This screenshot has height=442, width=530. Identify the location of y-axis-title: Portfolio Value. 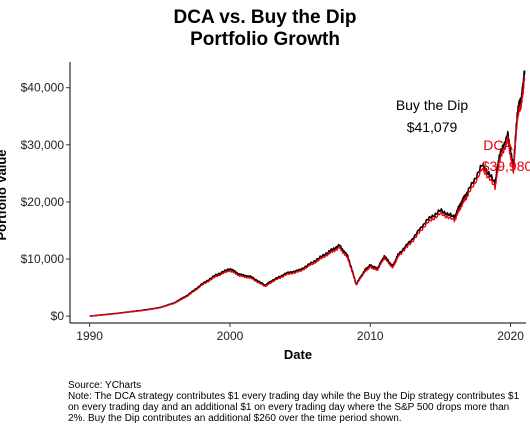
(4, 194).